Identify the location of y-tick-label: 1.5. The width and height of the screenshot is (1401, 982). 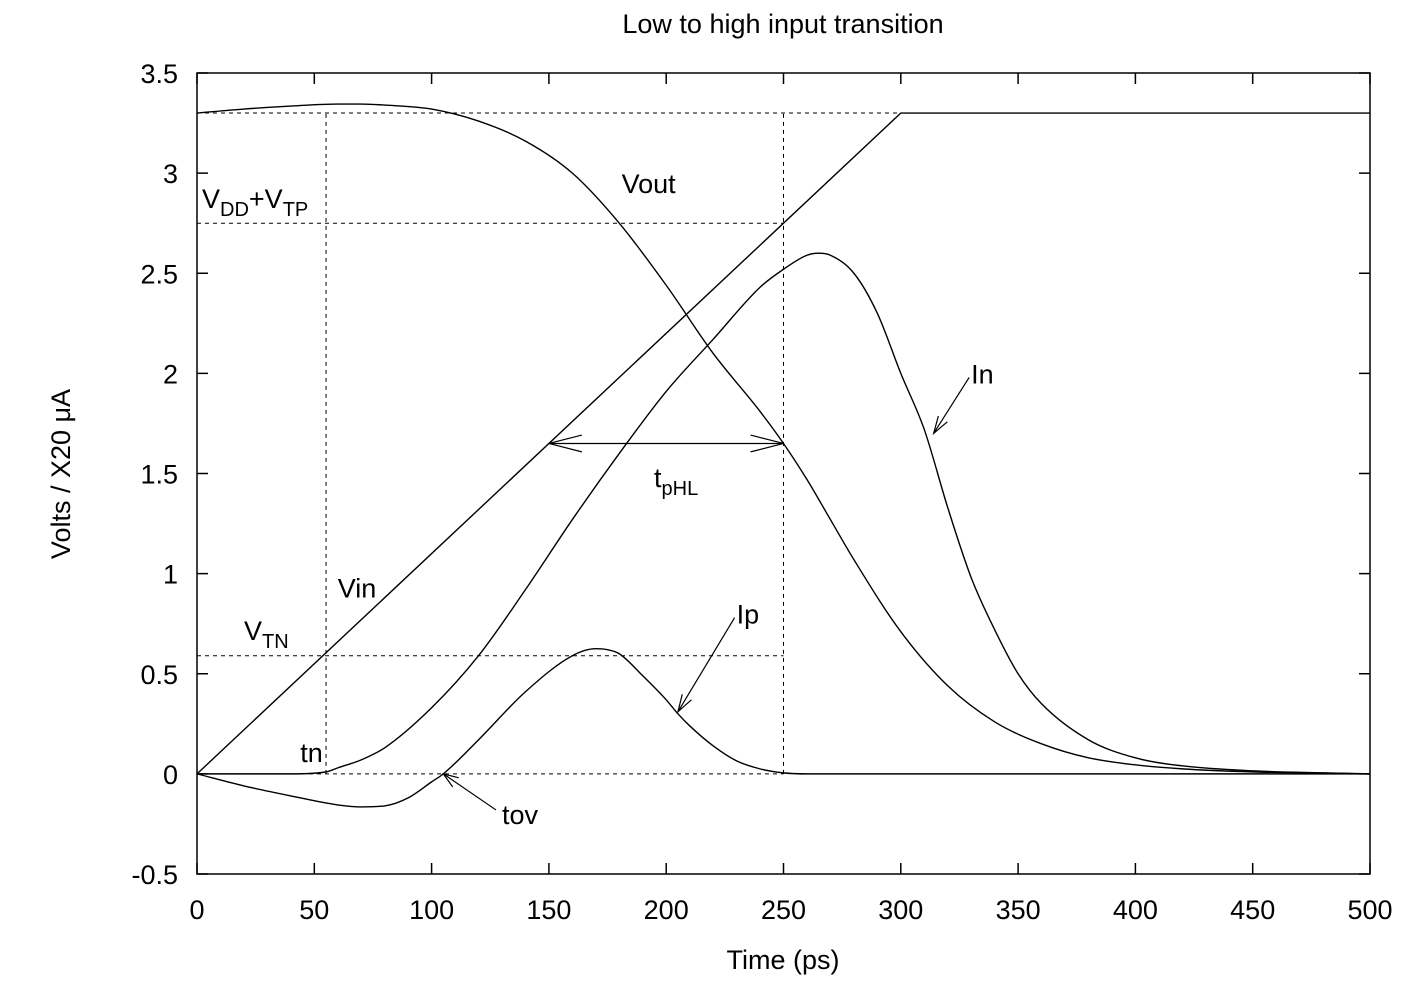
(159, 475).